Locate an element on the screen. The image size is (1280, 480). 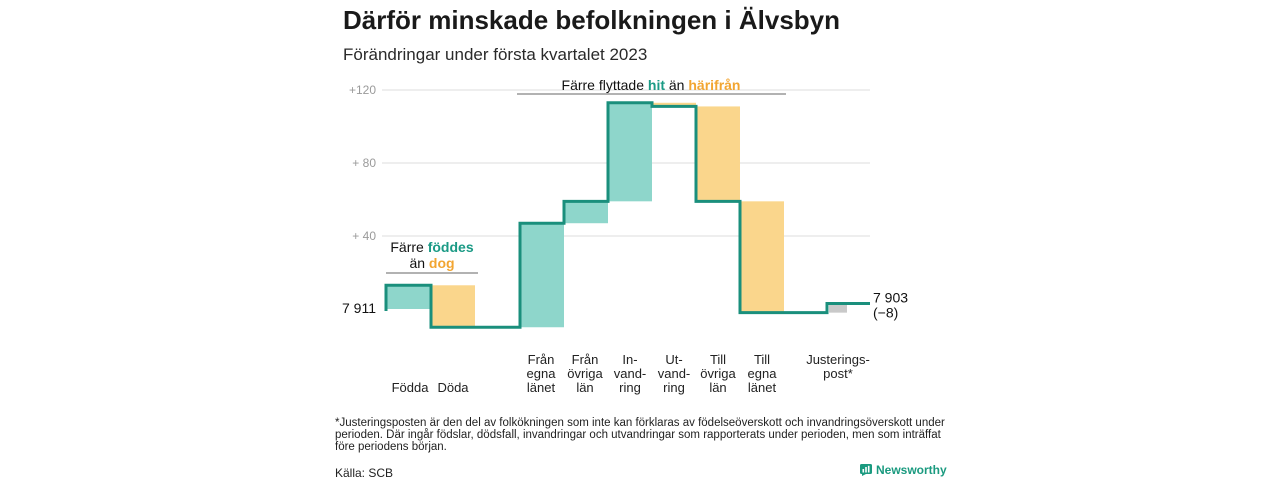
category-label: Döda is located at coordinates (453, 387).